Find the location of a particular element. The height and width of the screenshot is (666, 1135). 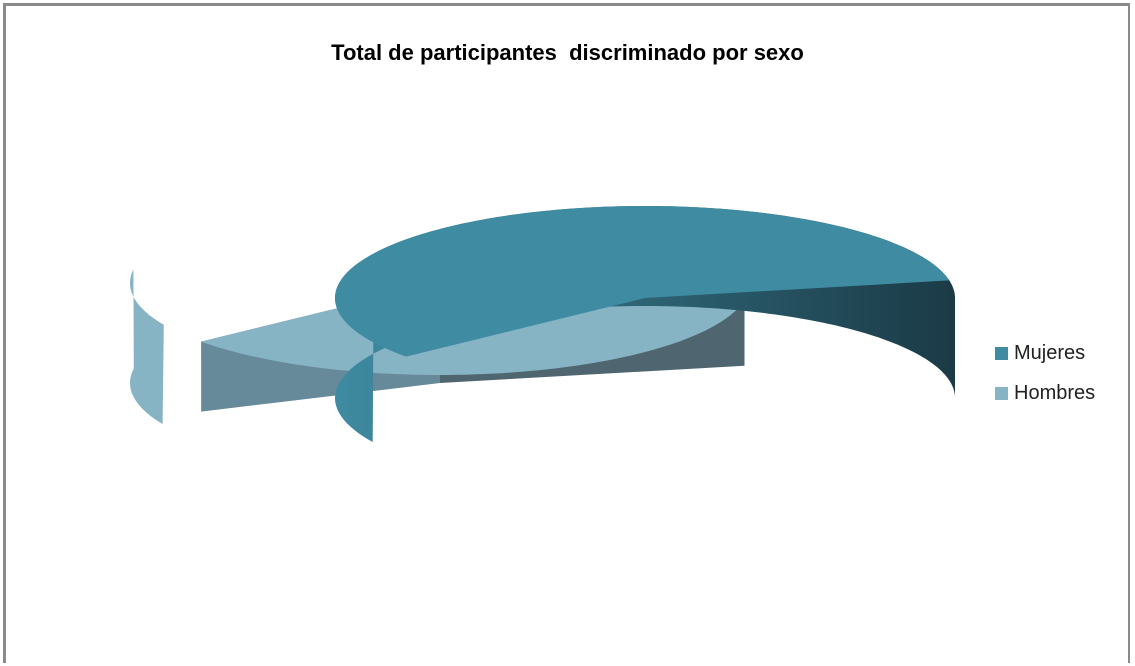

legend-label-mujeres: Mujeres is located at coordinates (1050, 352).